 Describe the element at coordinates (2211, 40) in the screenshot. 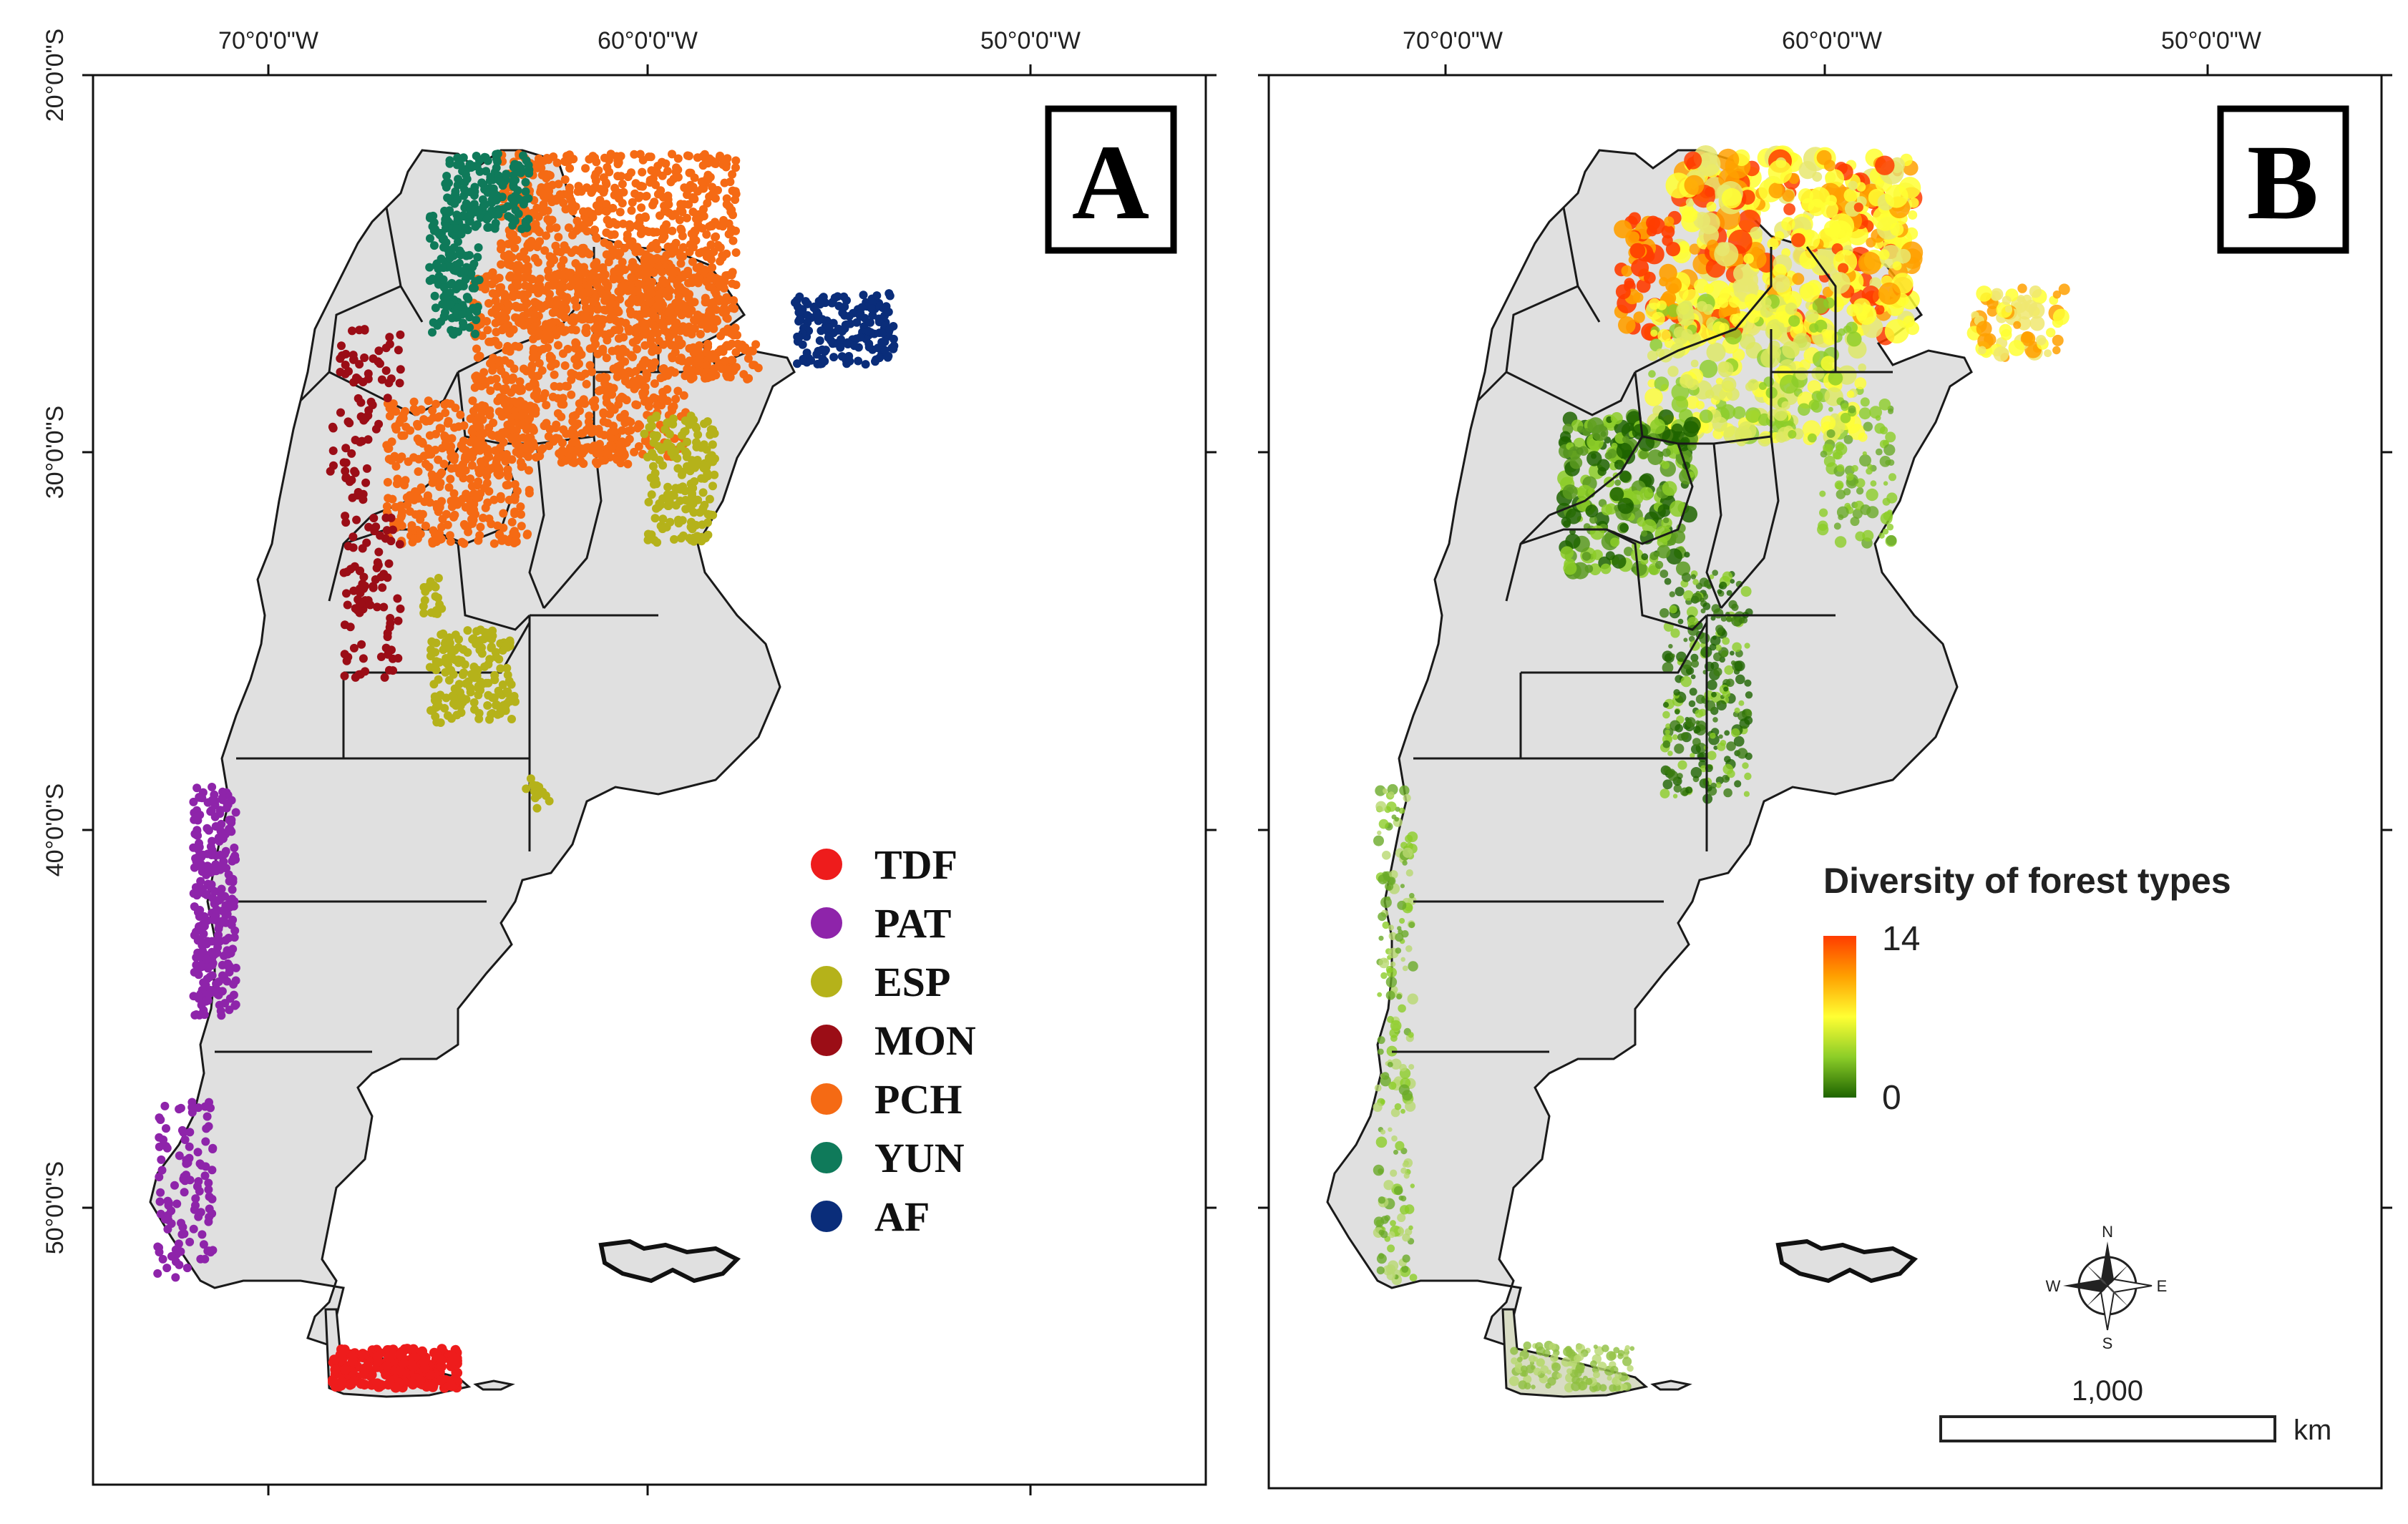

I see `lon-label-50-b: 50°0'0"W` at that location.